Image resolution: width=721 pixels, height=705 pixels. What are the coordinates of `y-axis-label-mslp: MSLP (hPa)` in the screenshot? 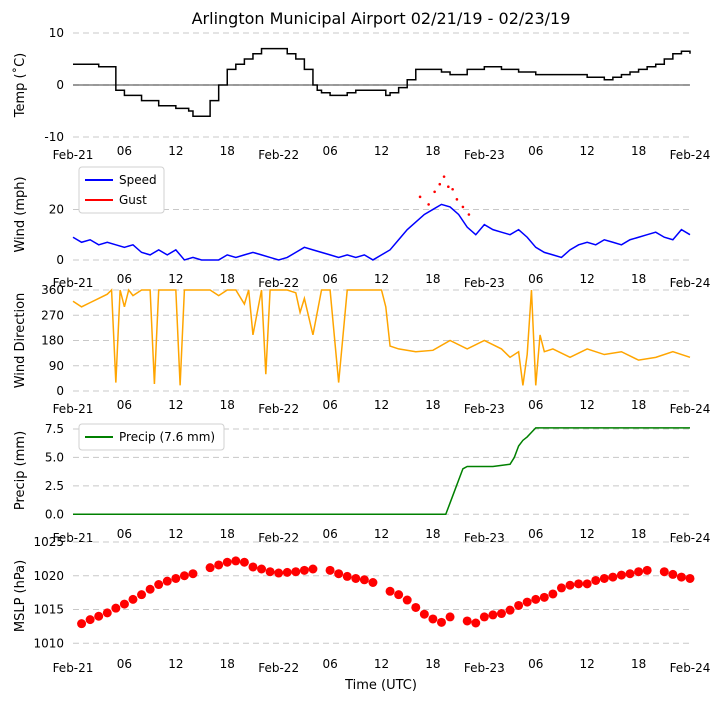 It's located at (20, 596).